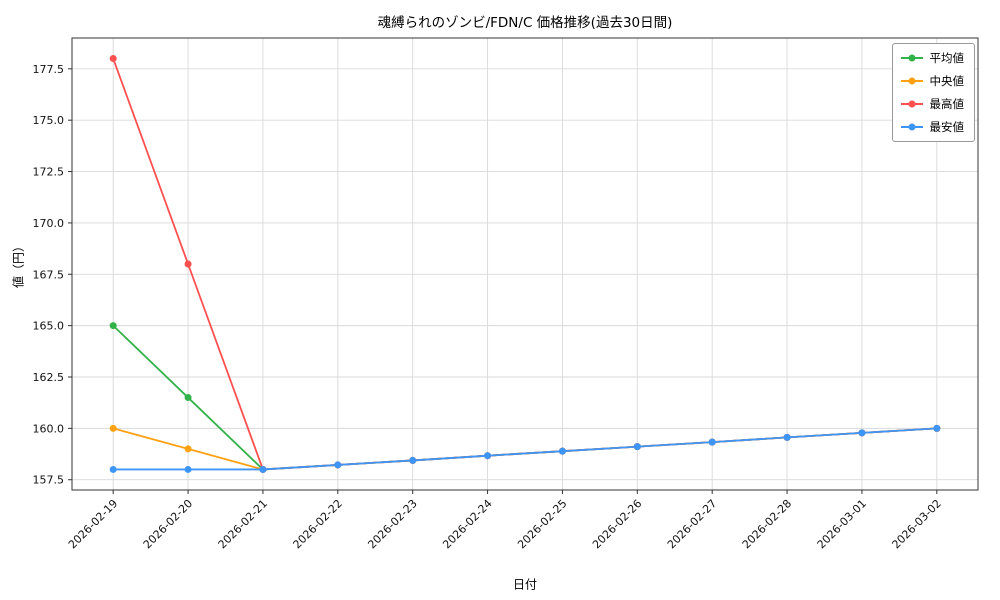  Describe the element at coordinates (318, 524) in the screenshot. I see `x-tick-label: 2026-02-22` at that location.